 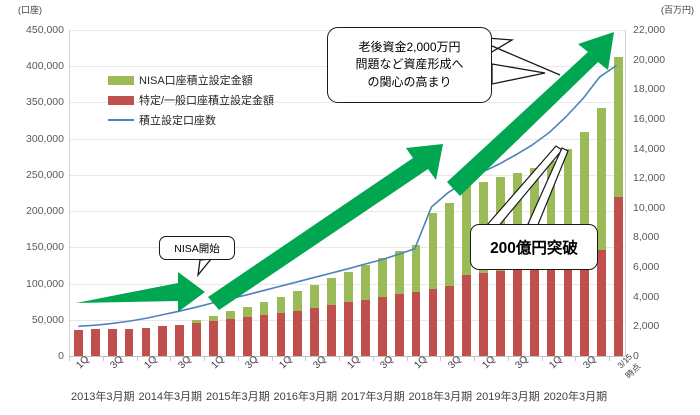 What do you see at coordinates (646, 237) in the screenshot?
I see `right-axis-tick-label: 8,000` at bounding box center [646, 237].